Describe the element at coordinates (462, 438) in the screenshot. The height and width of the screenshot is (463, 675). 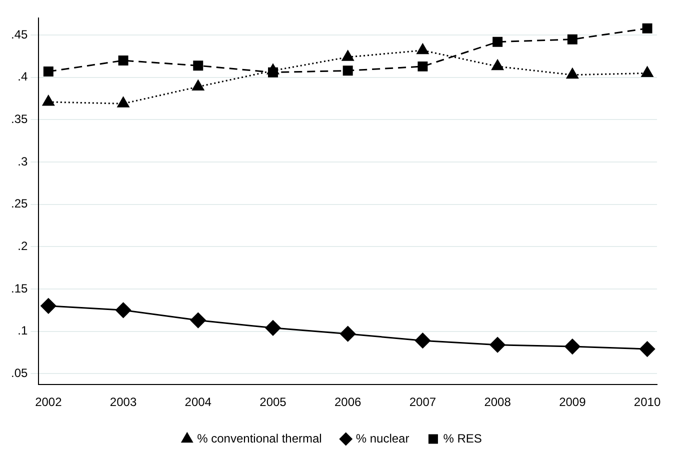
I see `legend-label: % RES` at that location.